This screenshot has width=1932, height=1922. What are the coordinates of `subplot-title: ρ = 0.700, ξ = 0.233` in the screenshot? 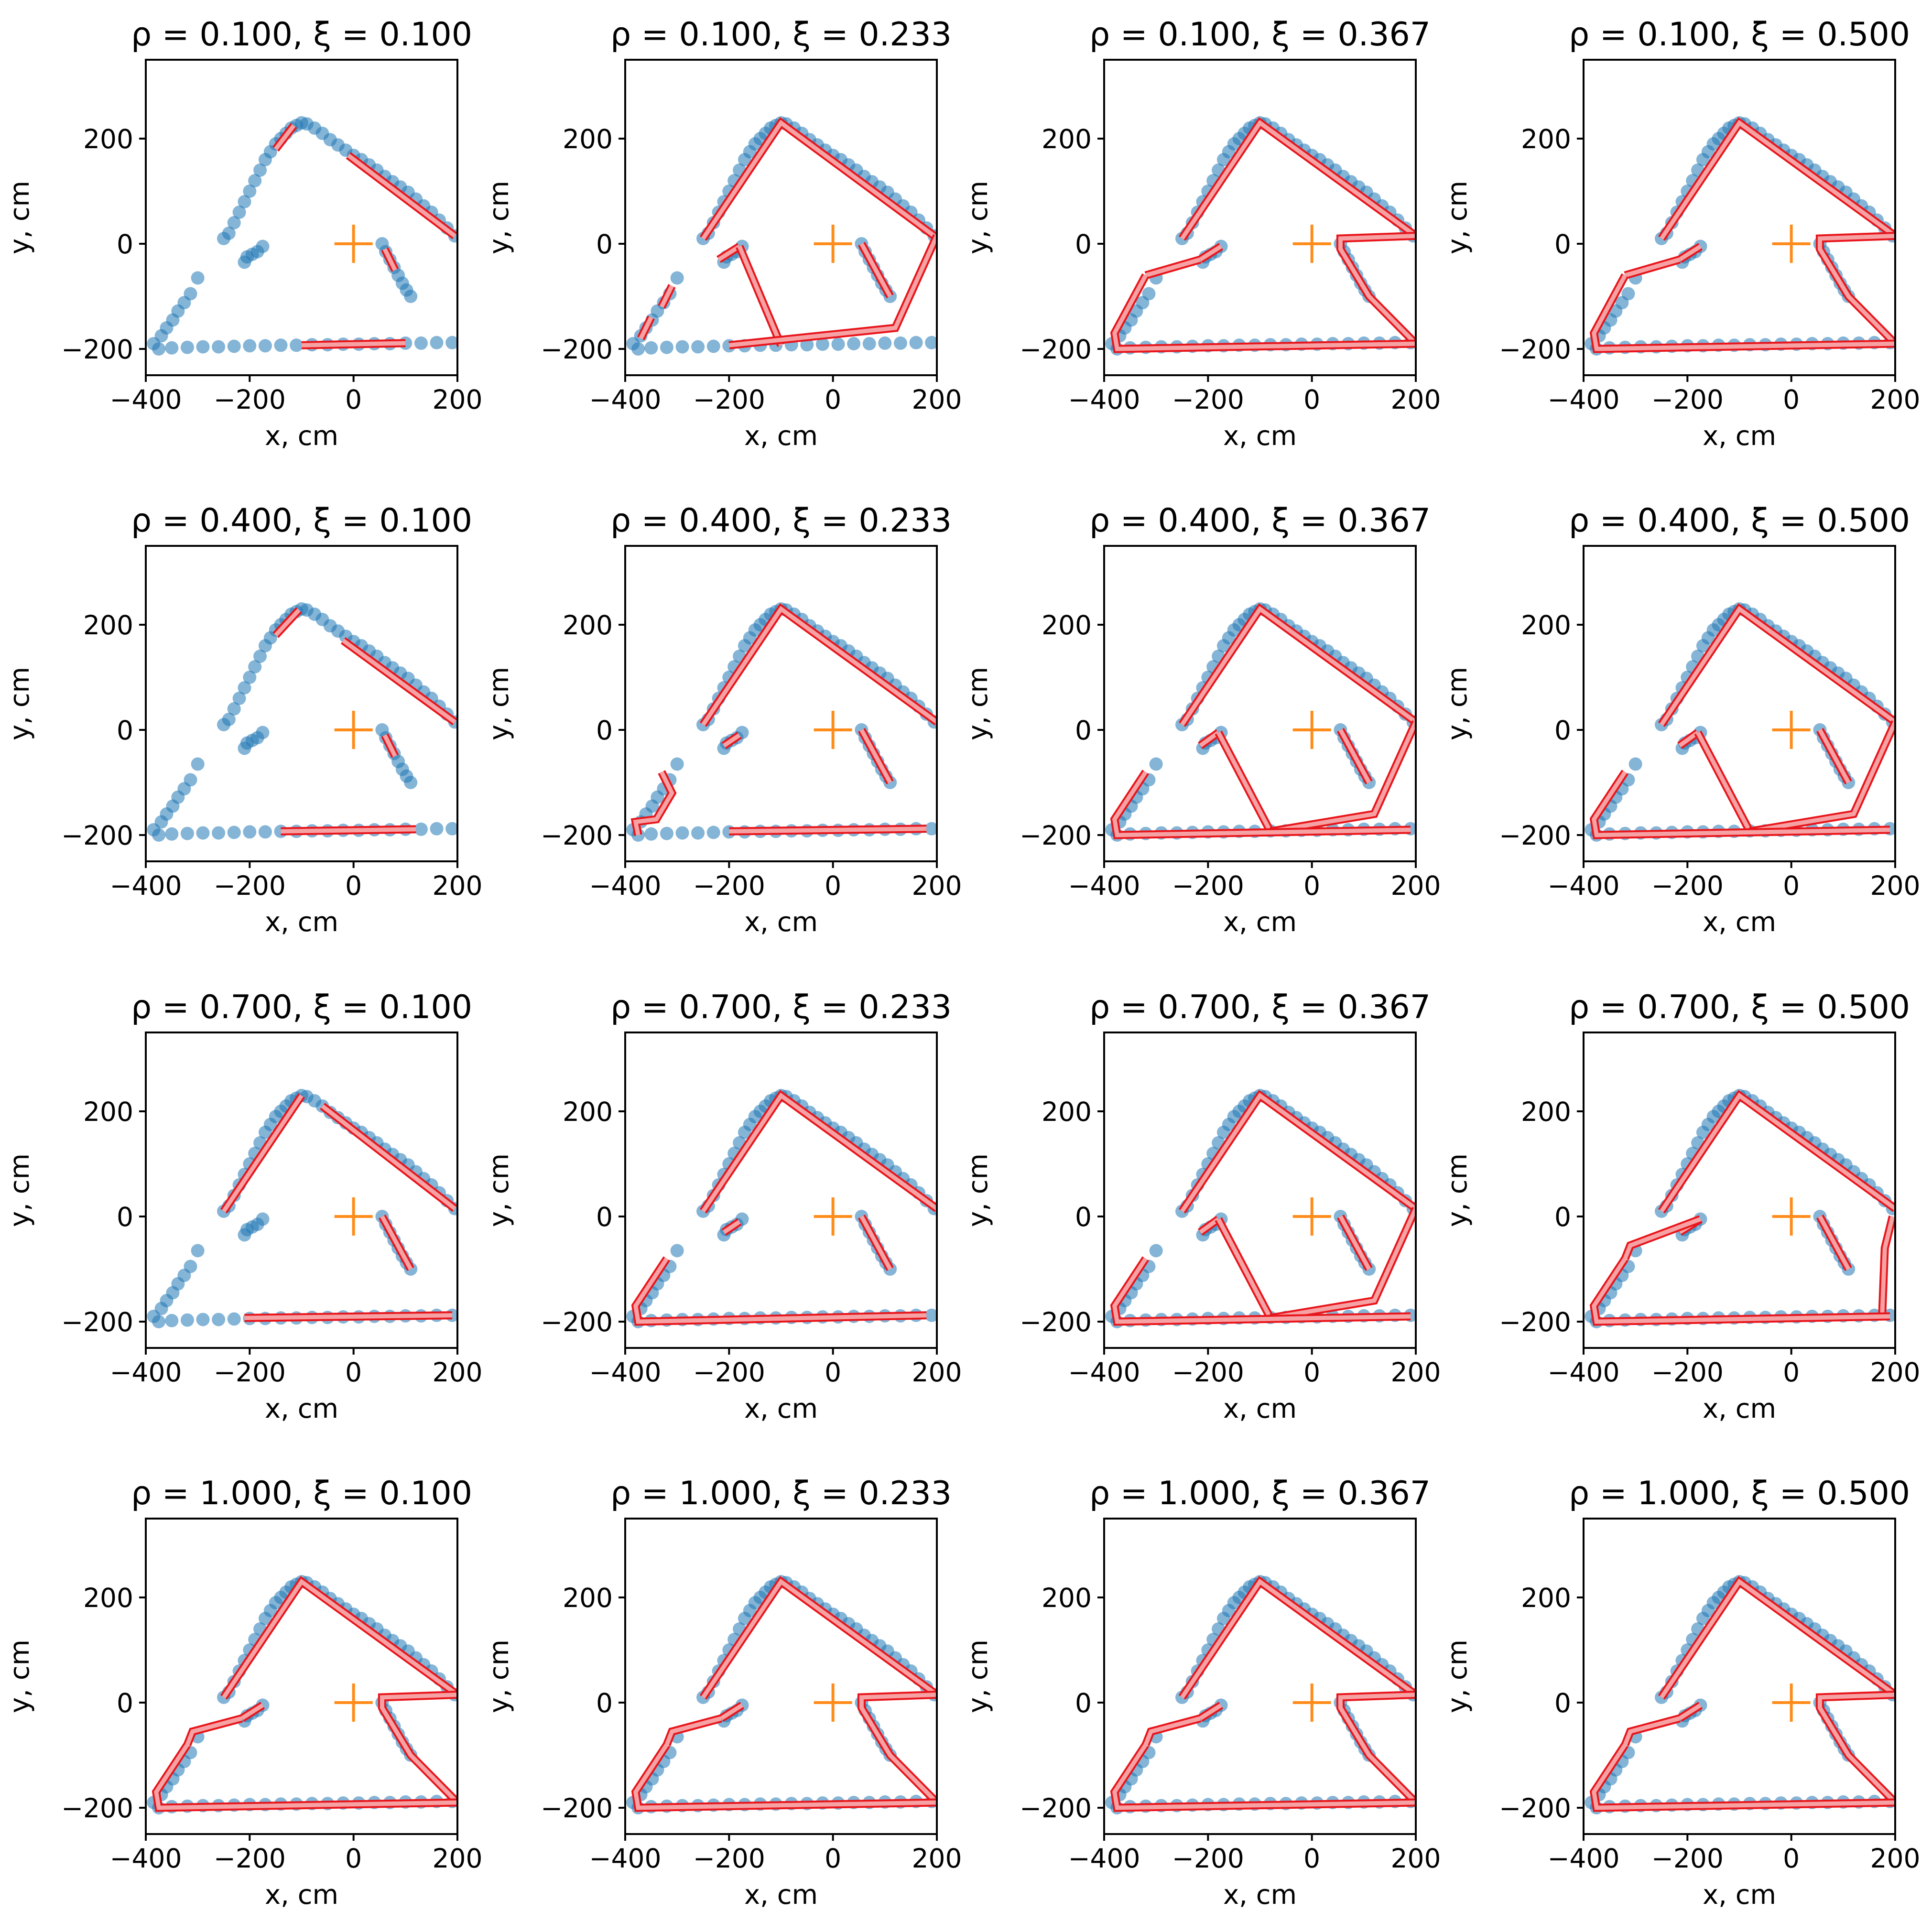 It's located at (781, 1007).